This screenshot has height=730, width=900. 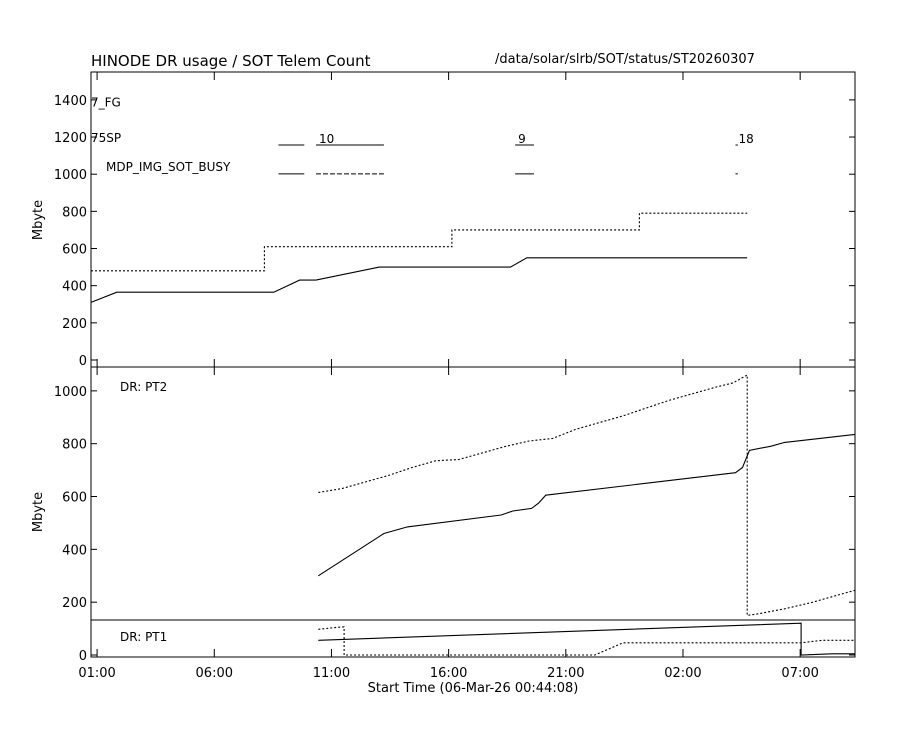 I want to click on y-tick-label: 1200, so click(x=70, y=138).